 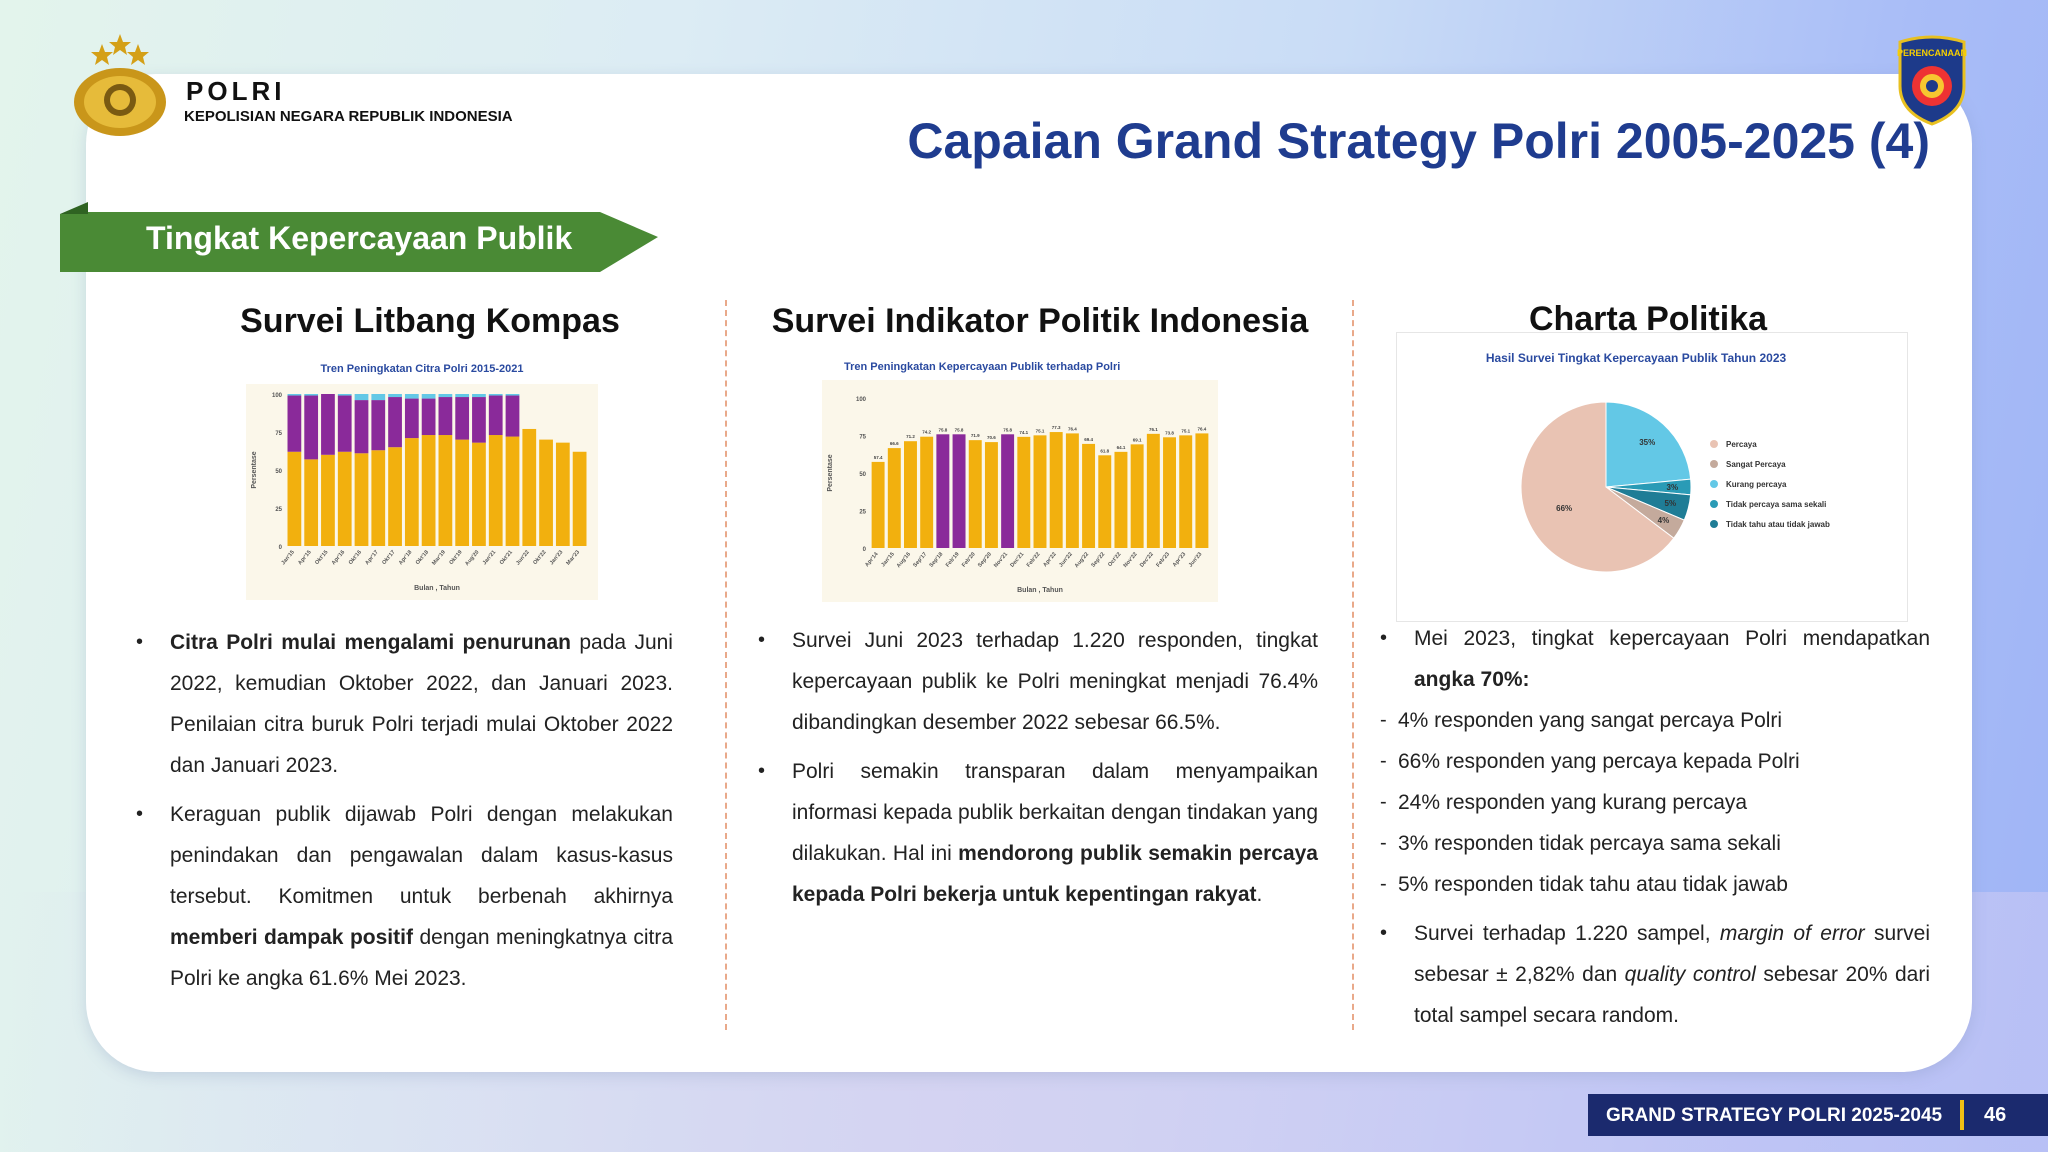 I want to click on legend-entry: Kurang percaya, so click(x=1756, y=484).